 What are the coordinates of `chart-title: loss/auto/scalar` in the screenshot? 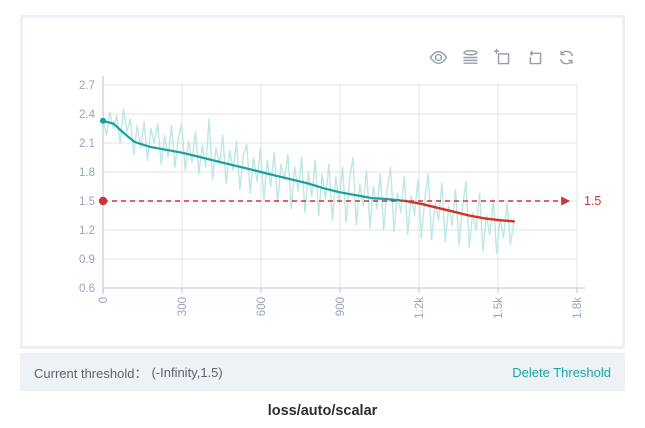 It's located at (322, 411).